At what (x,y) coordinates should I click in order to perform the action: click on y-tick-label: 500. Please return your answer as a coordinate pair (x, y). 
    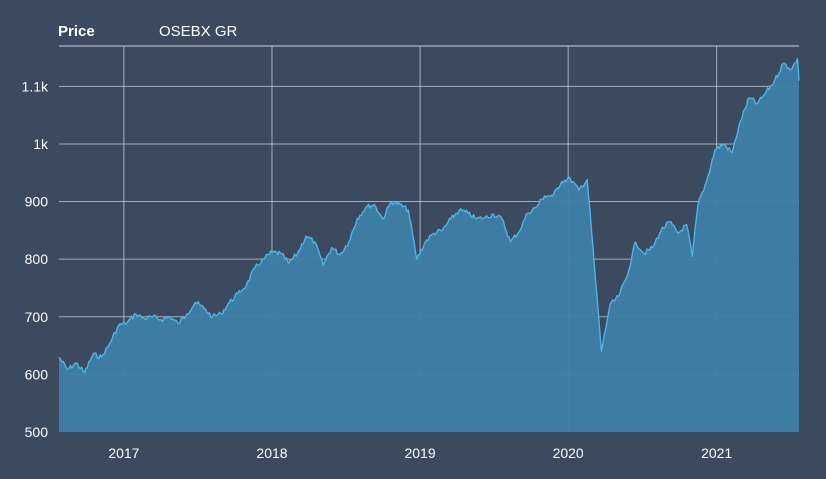
    Looking at the image, I should click on (37, 432).